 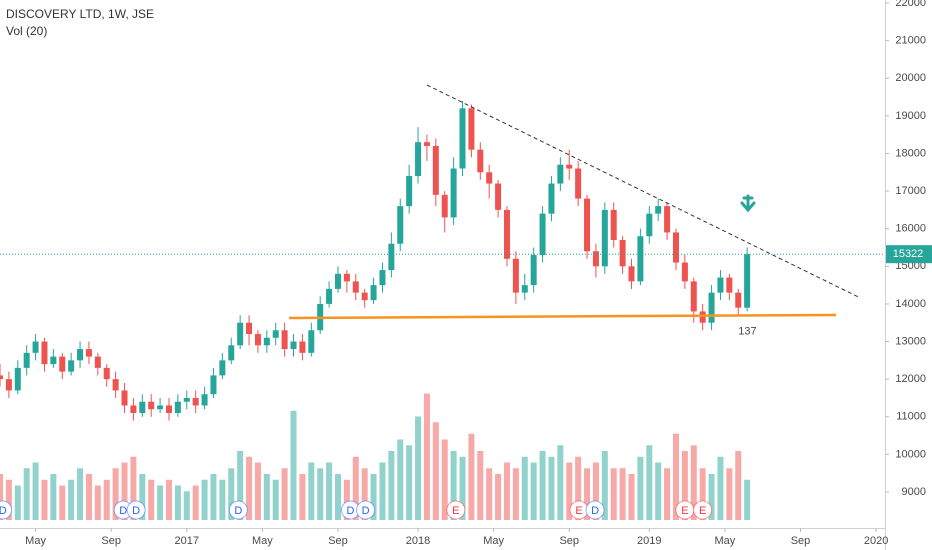 What do you see at coordinates (909, 254) in the screenshot?
I see `price-label-box` at bounding box center [909, 254].